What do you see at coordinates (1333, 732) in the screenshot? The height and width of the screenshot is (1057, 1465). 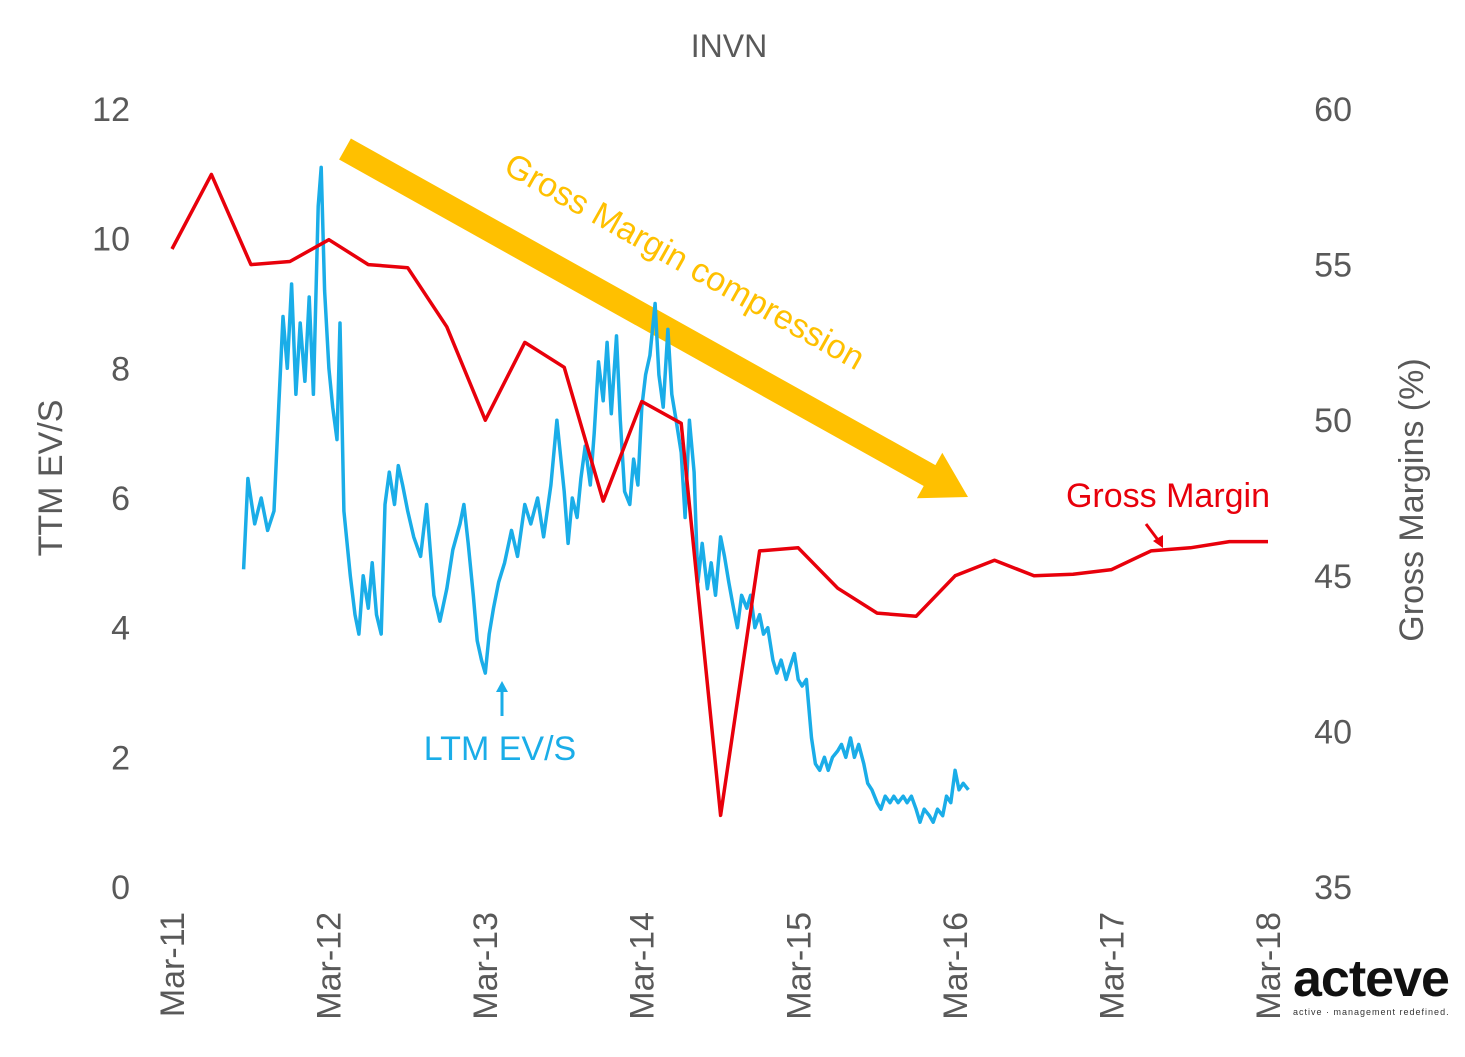 I see `right-tick-label: 40` at bounding box center [1333, 732].